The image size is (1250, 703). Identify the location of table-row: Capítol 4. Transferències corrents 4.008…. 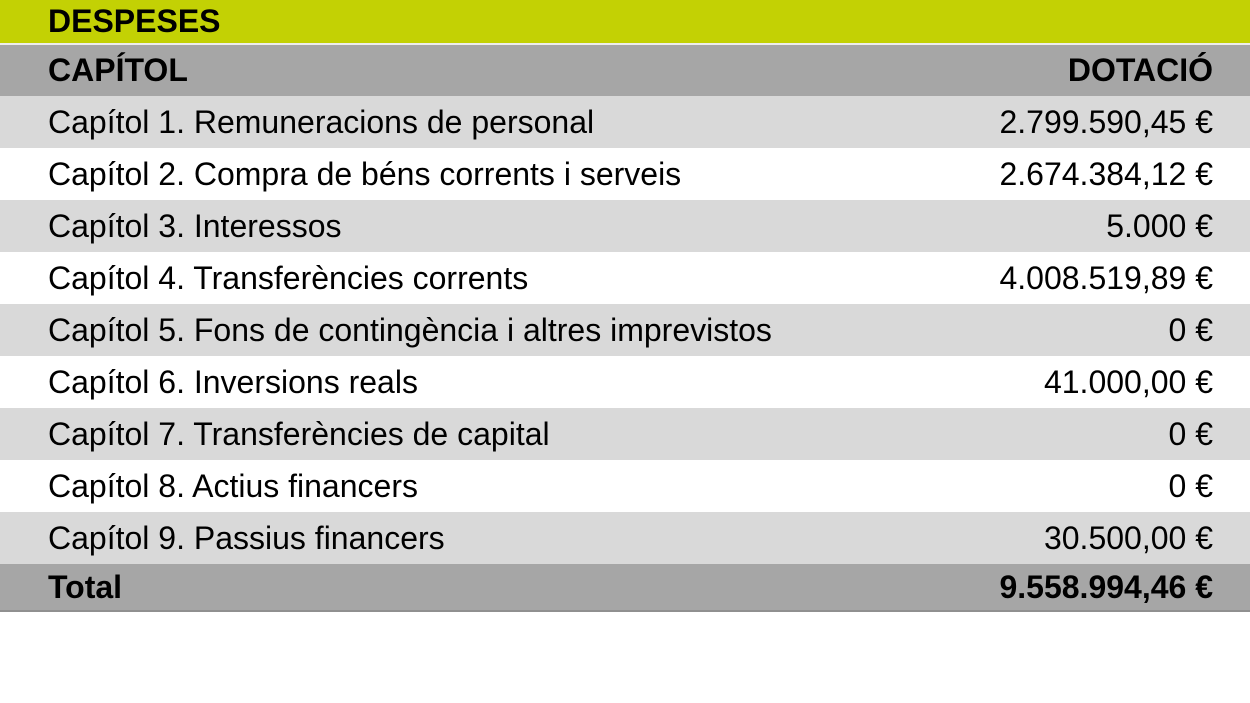
(625, 278).